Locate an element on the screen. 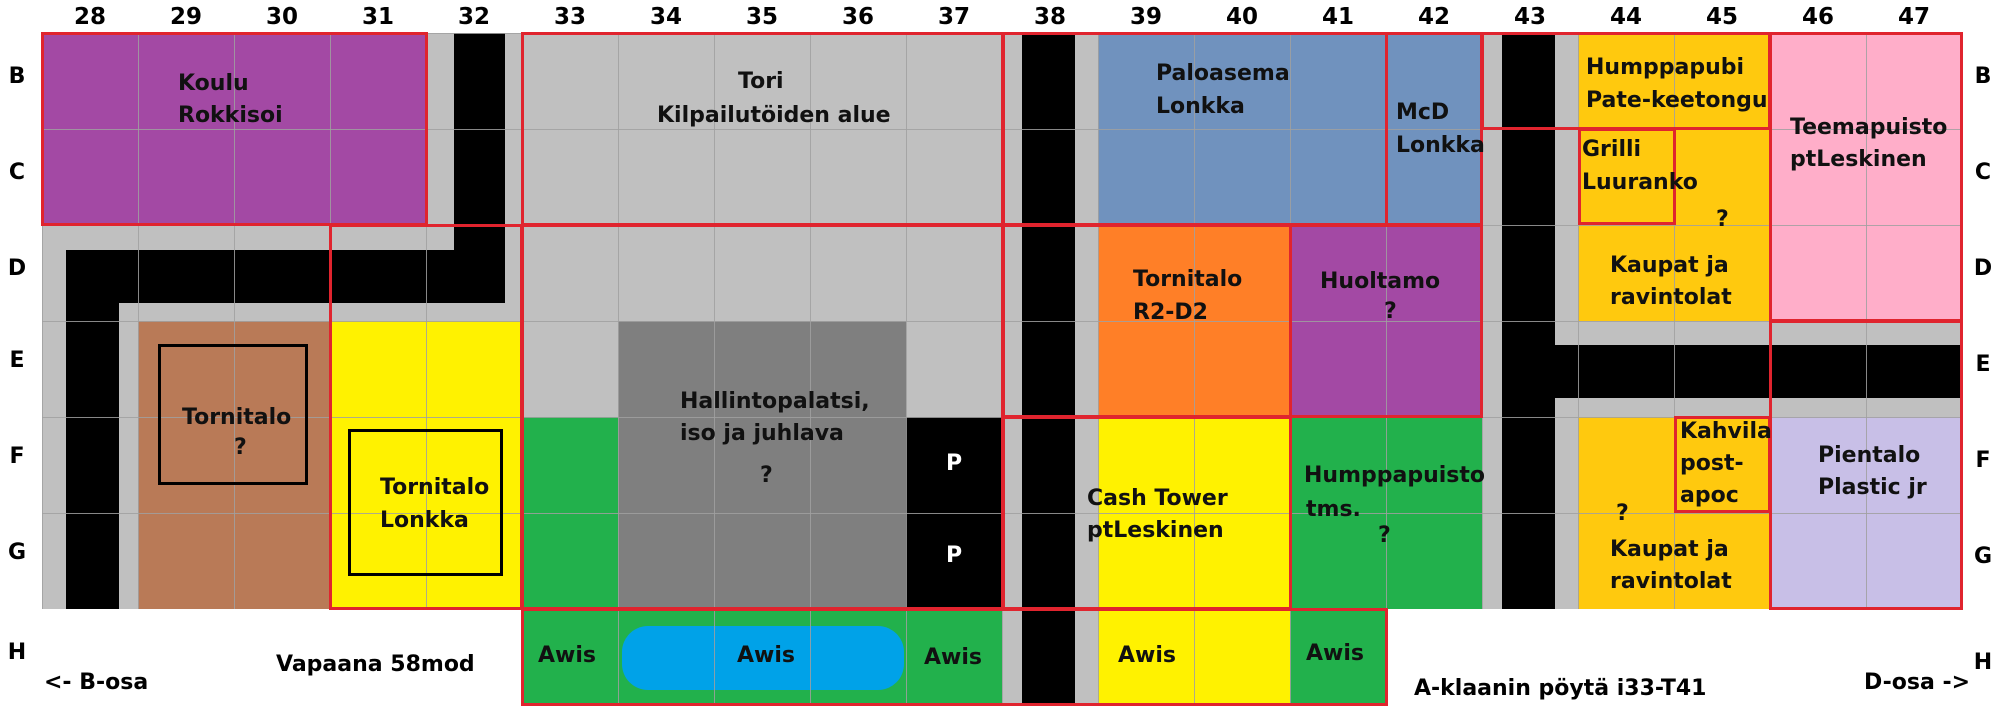 This screenshot has height=720, width=2000. col-header-43: 43 is located at coordinates (1529, 17).